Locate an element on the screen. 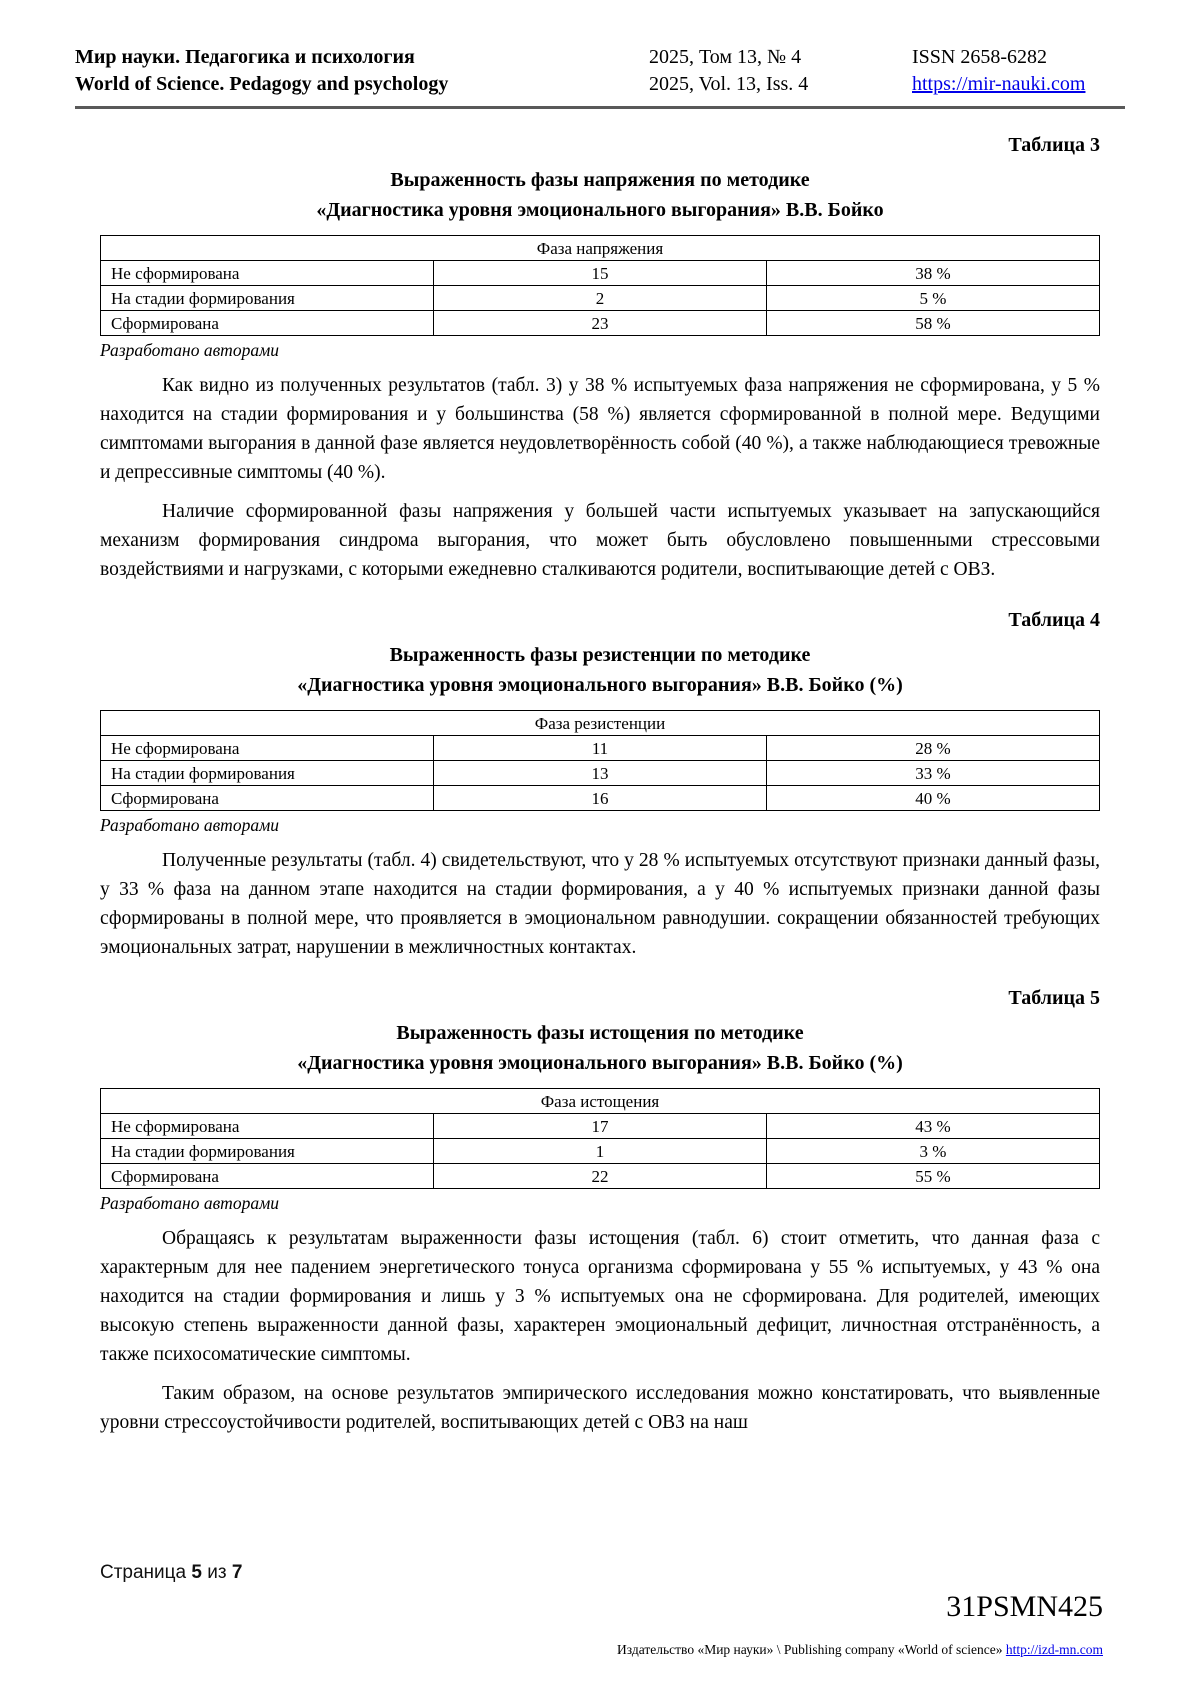 The image size is (1200, 1697). table4-note: Разработано авторами is located at coordinates (189, 825).